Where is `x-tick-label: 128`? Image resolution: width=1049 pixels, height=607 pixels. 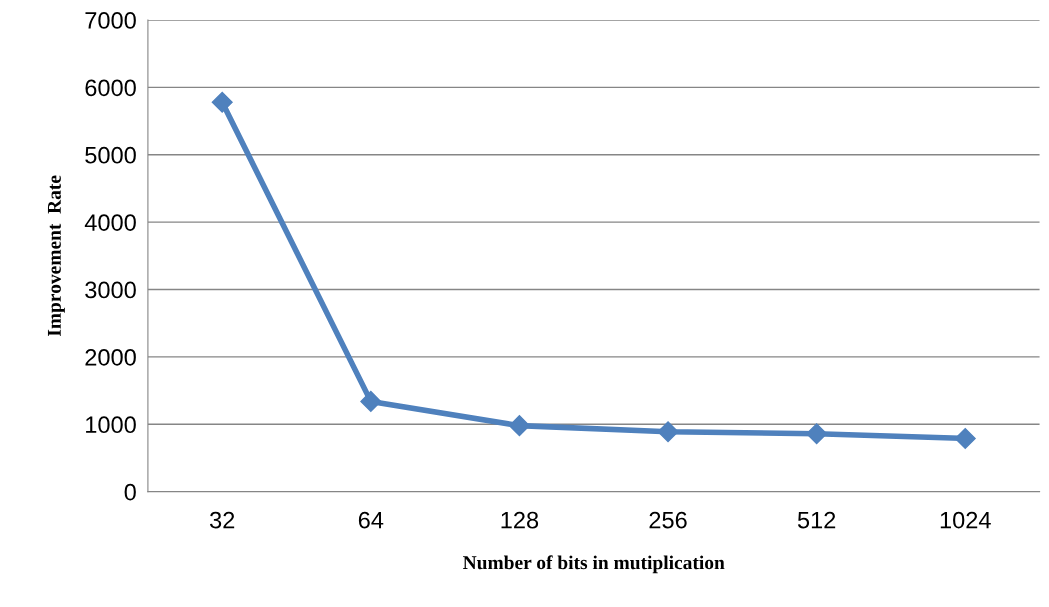
x-tick-label: 128 is located at coordinates (520, 520).